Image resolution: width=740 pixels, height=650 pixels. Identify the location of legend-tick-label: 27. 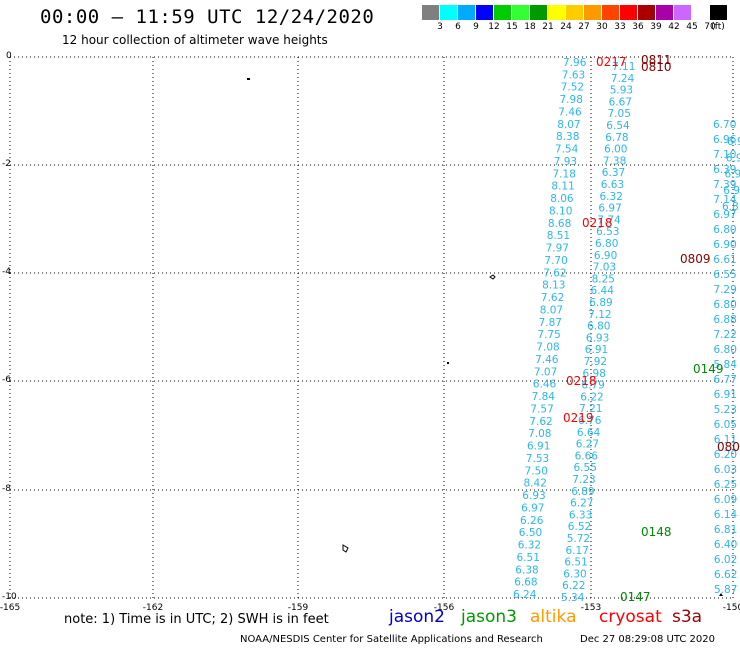
(584, 27).